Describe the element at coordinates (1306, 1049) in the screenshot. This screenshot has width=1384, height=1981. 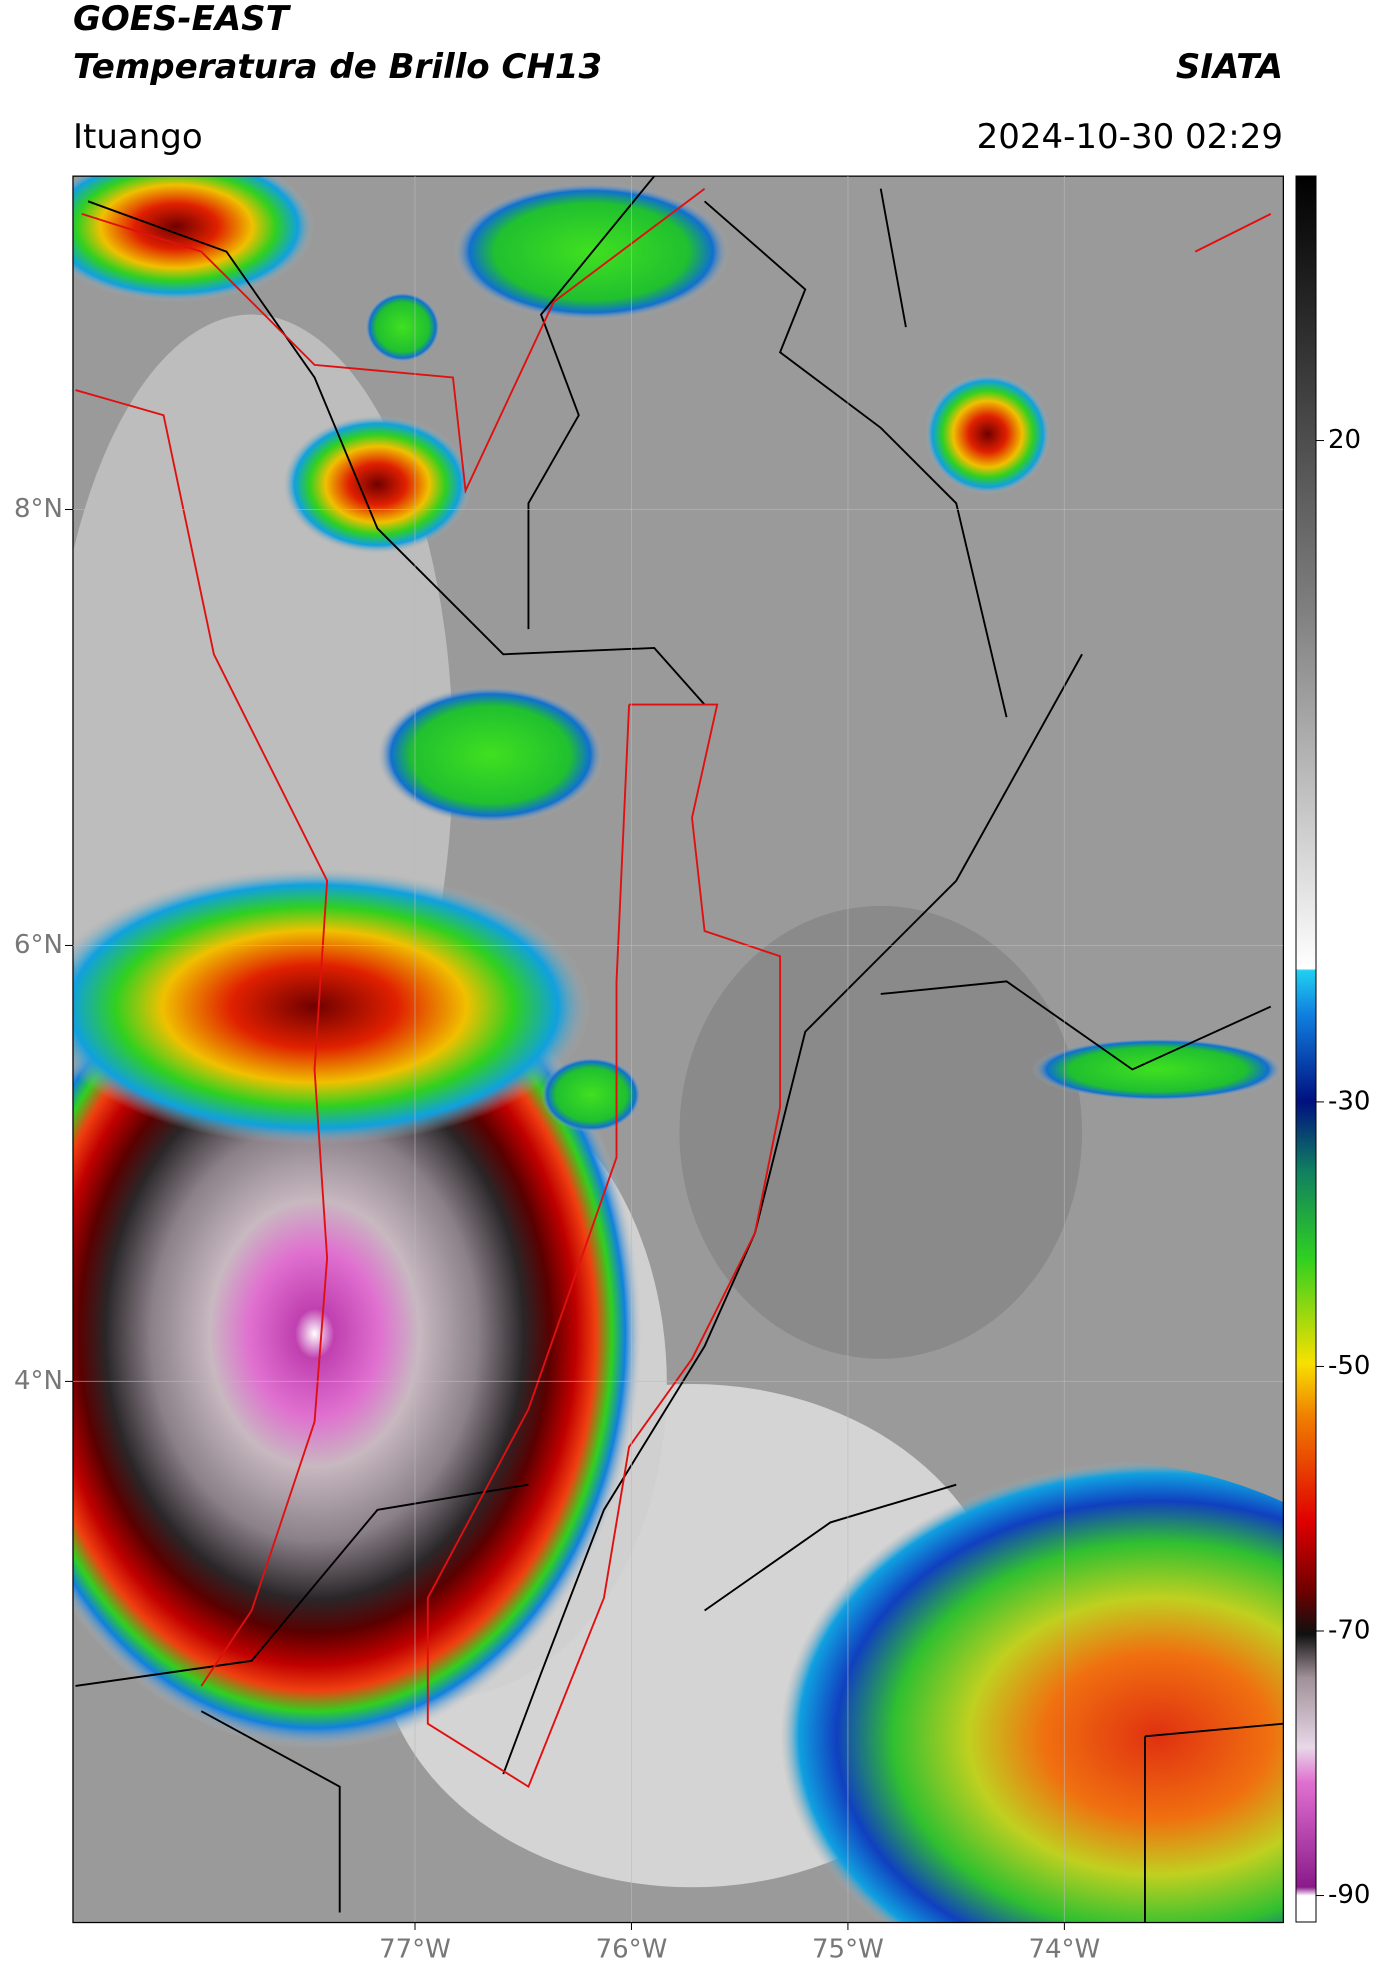
I see `colorbar` at that location.